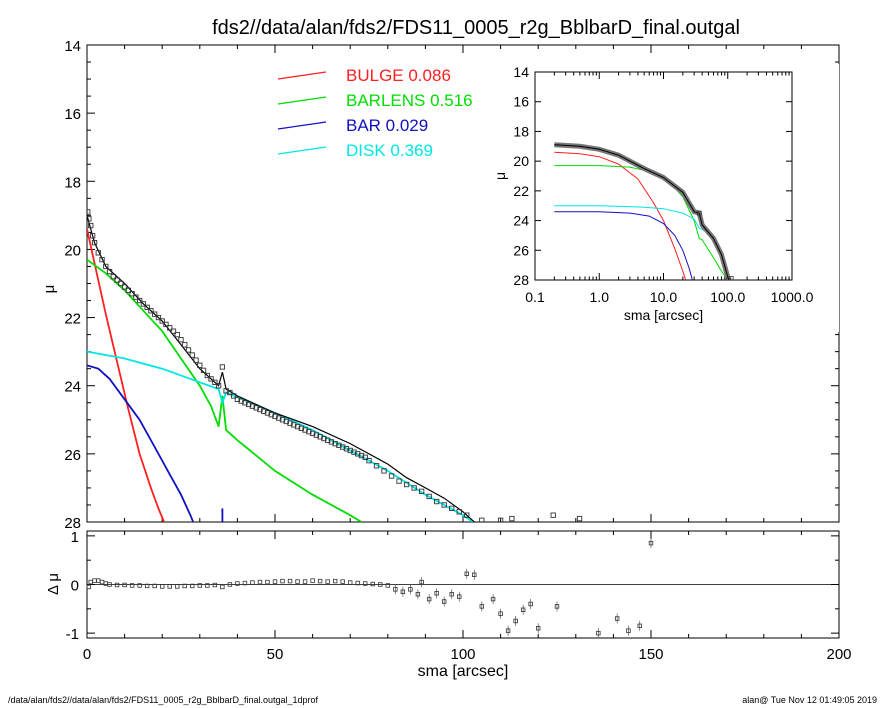 The width and height of the screenshot is (885, 708). What do you see at coordinates (521, 250) in the screenshot?
I see `inset-y-tick-label: 26` at bounding box center [521, 250].